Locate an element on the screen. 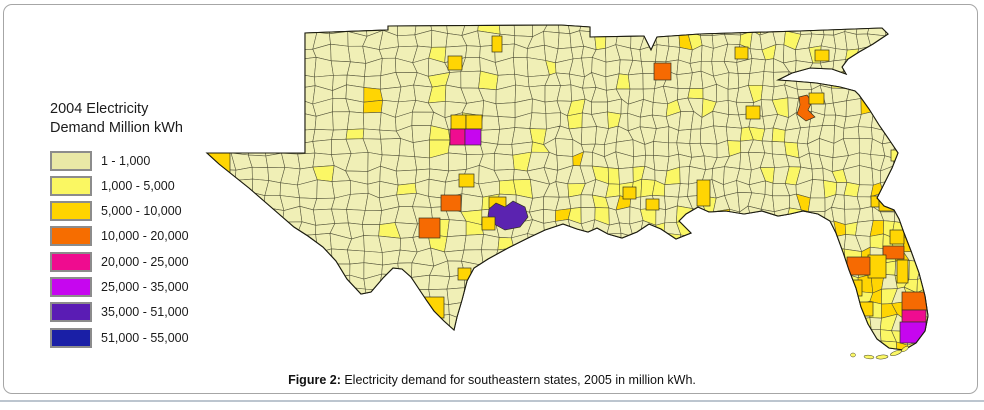 This screenshot has width=984, height=410. legend-item: 35,000 - 51,000 is located at coordinates (155, 312).